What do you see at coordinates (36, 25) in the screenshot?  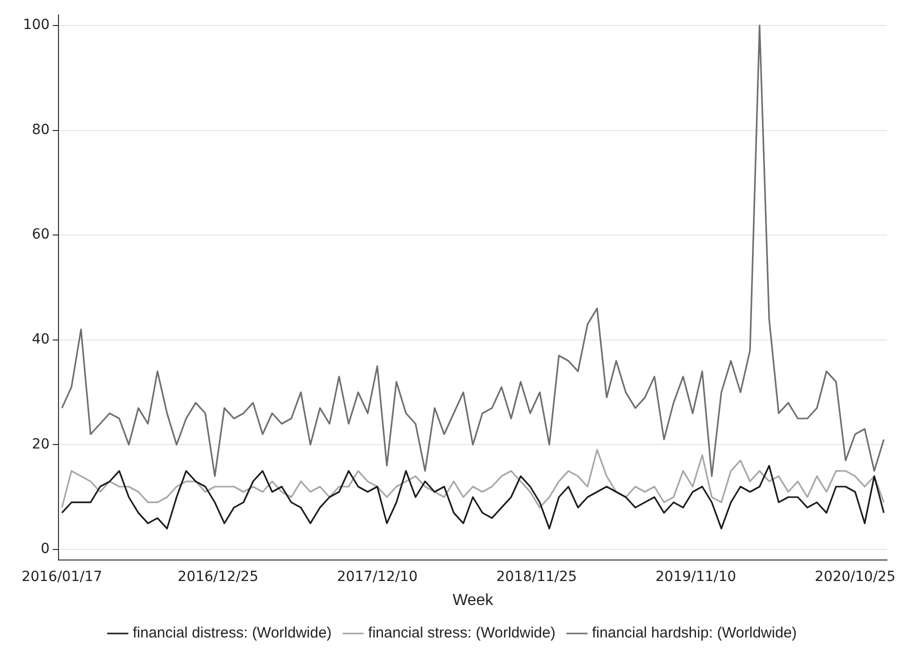 I see `y-tick-label: 100` at bounding box center [36, 25].